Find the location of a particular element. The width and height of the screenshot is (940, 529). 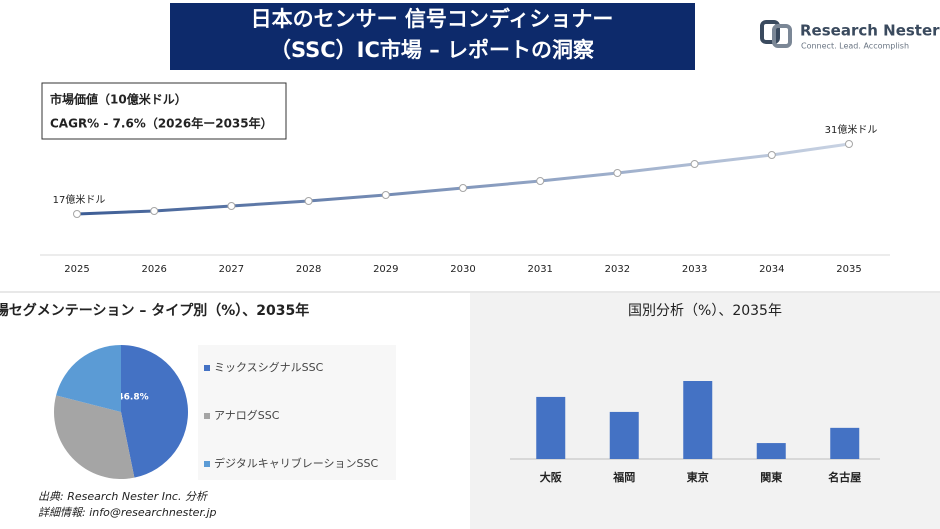

data-label: 31億米ドル is located at coordinates (851, 129).